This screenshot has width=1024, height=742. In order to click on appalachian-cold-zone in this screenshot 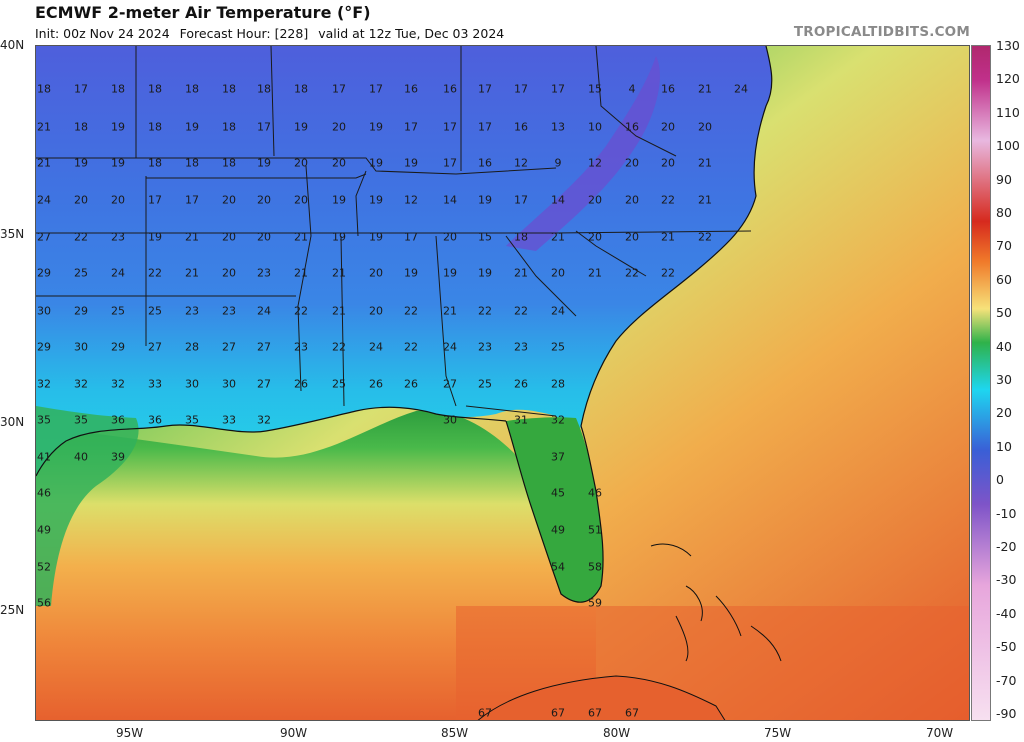, I will do `click(583, 153)`.